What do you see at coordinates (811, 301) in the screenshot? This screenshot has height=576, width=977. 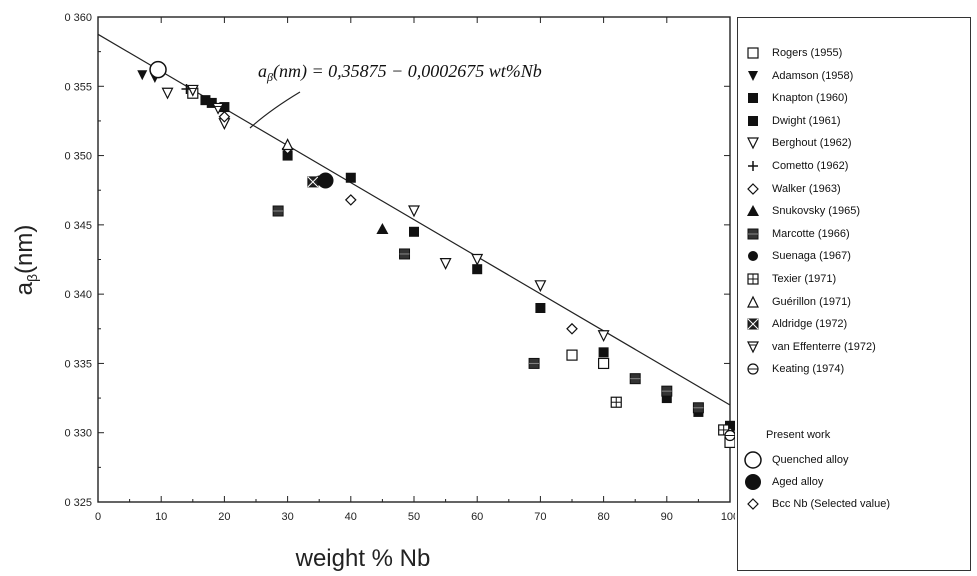 I see `legend-label: Guérillon (1971)` at bounding box center [811, 301].